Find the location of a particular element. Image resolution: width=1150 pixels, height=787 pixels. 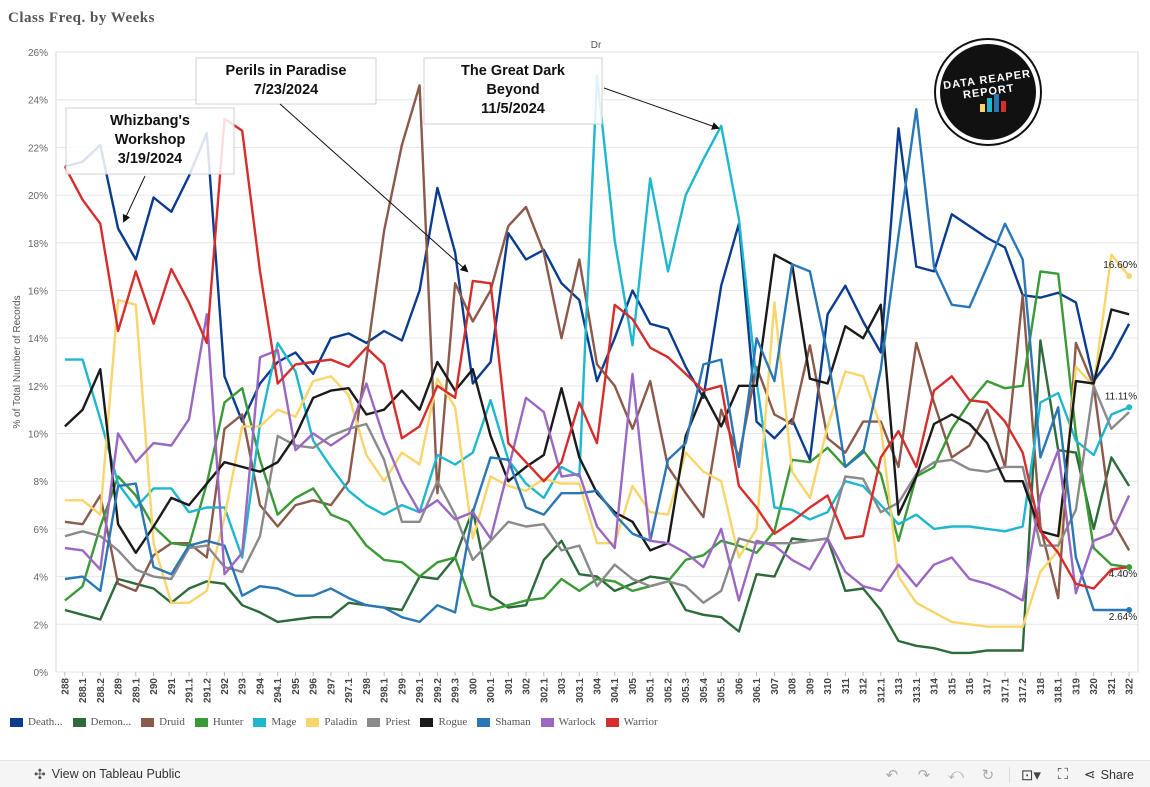

y-tick-label: 26% is located at coordinates (38, 53).